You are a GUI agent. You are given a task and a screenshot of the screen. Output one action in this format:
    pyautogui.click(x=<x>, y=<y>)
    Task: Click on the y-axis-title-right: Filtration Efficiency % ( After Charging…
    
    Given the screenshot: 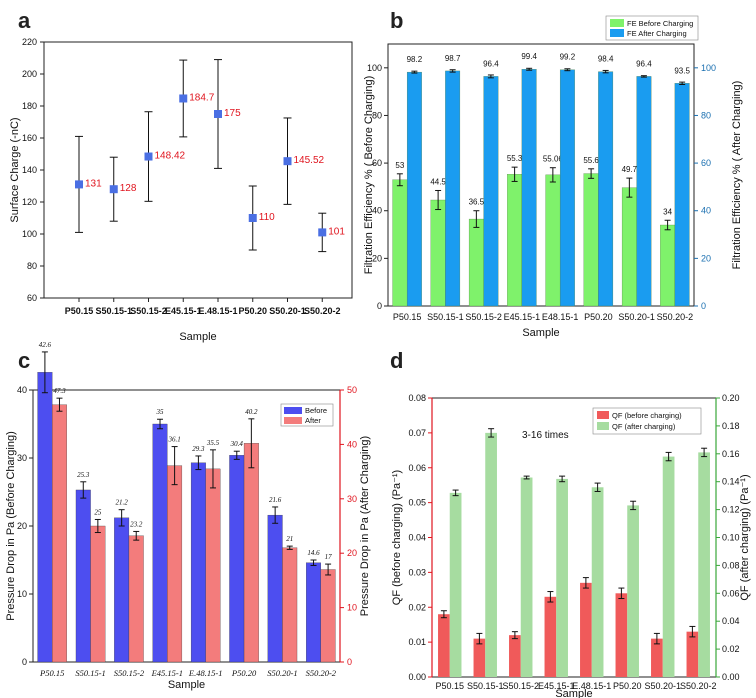 What is the action you would take?
    pyautogui.click(x=737, y=175)
    